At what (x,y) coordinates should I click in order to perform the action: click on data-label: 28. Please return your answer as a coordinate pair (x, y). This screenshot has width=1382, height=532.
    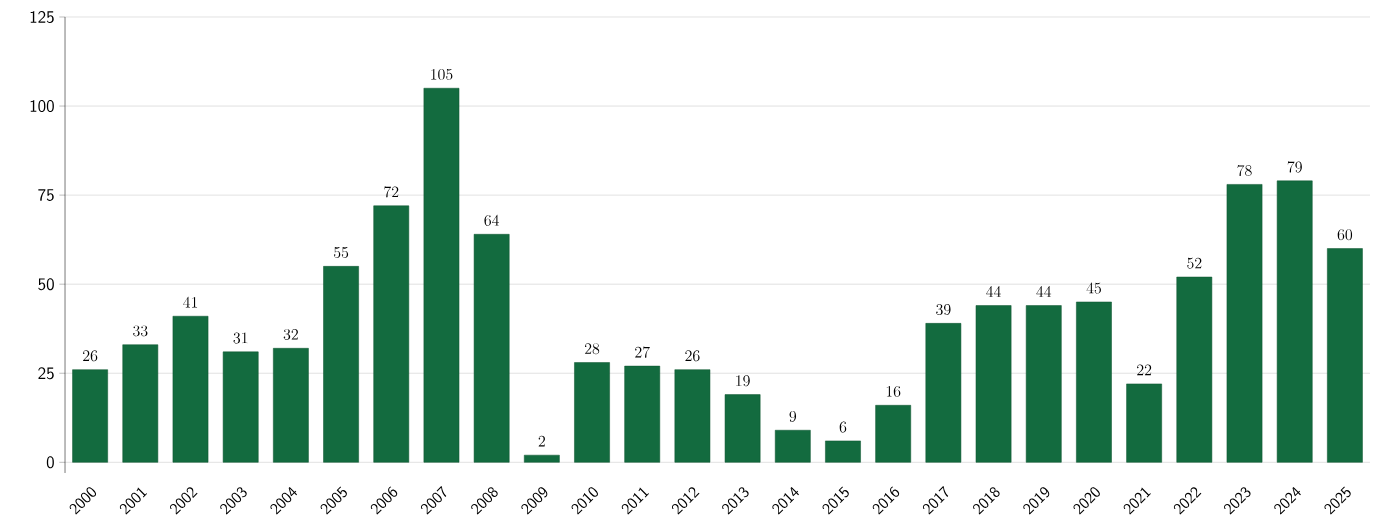
    Looking at the image, I should click on (592, 349).